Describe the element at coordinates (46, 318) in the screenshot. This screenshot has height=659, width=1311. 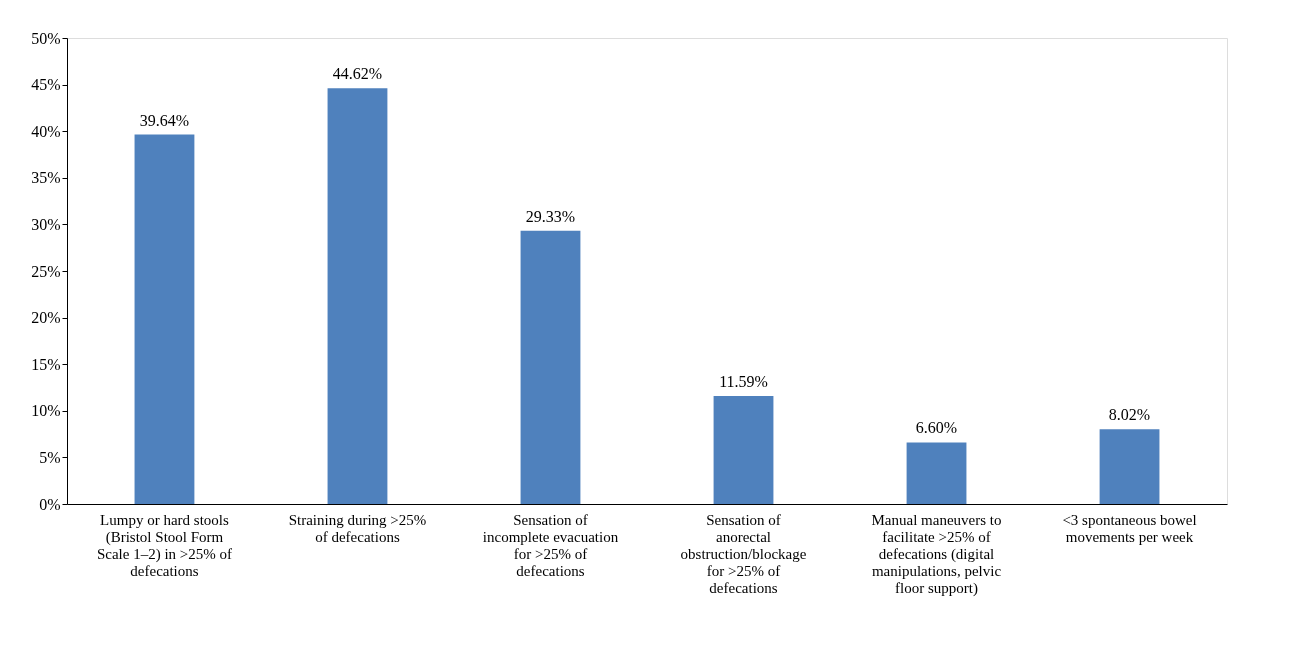
I see `y-tick-label: 20%` at that location.